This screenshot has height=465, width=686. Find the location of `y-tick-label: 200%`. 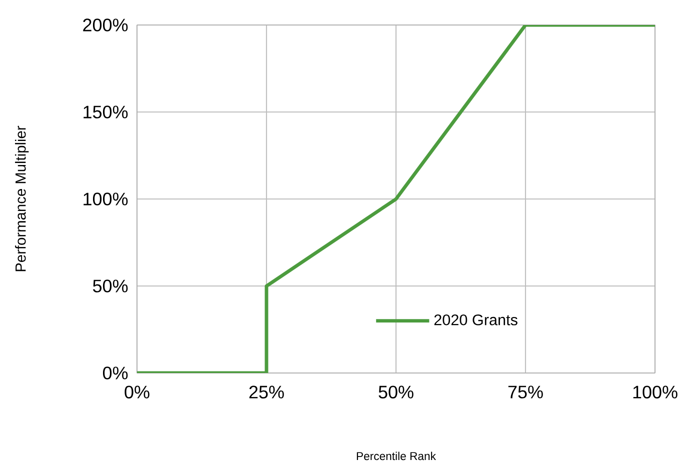

y-tick-label: 200% is located at coordinates (105, 25).